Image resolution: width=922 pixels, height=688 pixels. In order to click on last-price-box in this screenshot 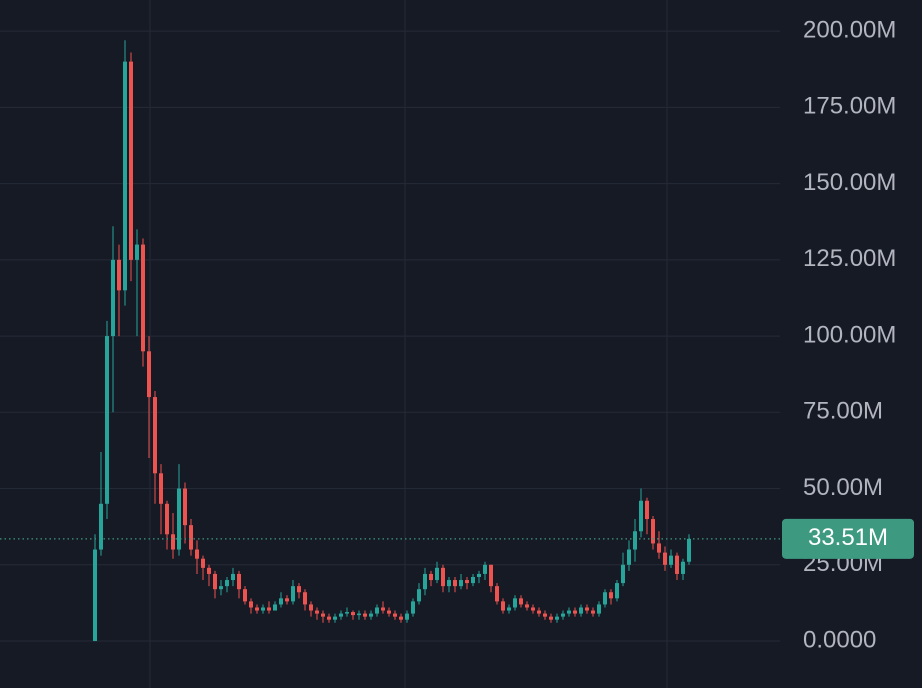, I will do `click(848, 538)`.